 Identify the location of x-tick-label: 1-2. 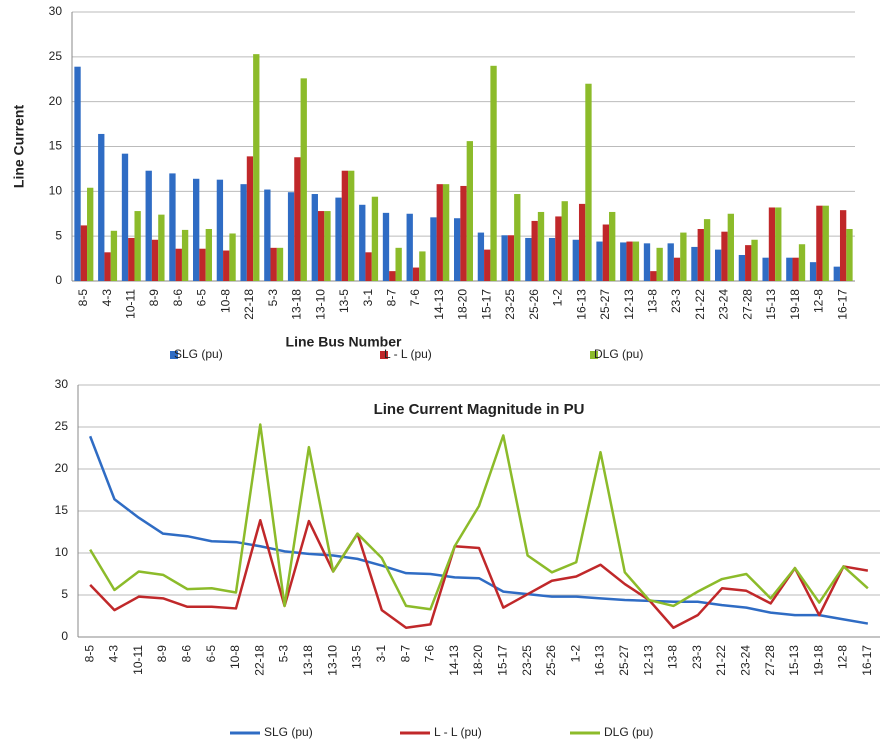
(575, 654).